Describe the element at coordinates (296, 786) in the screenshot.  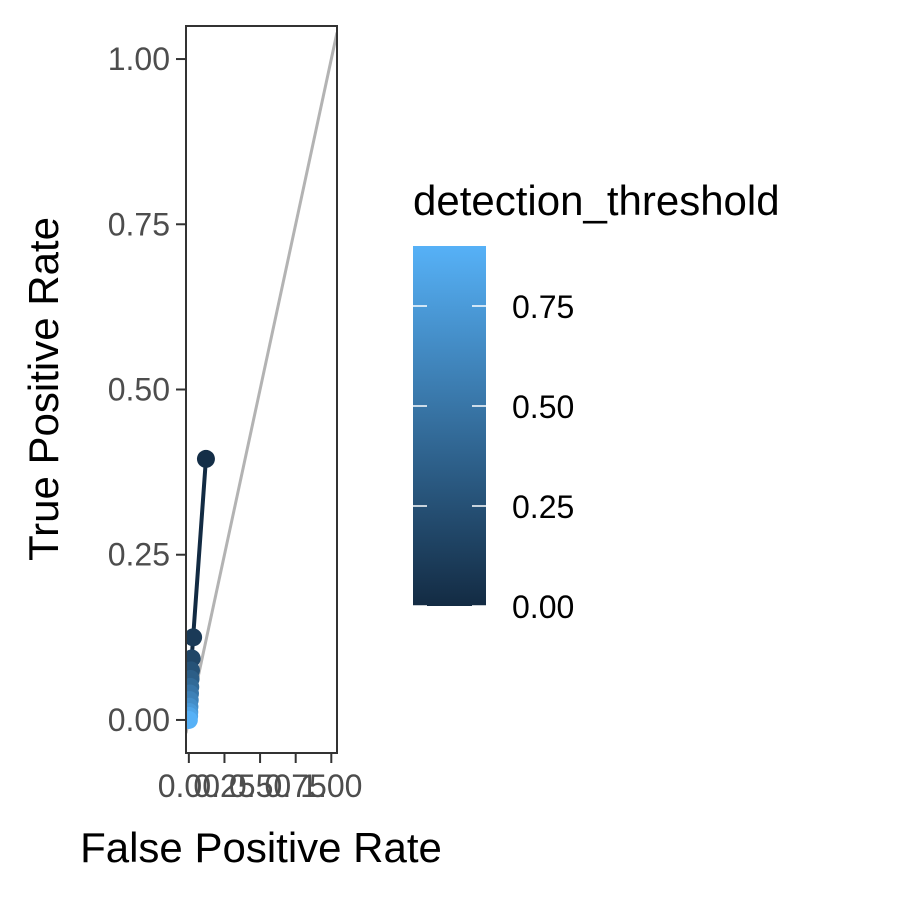
I see `x-tick-label: 0.75` at that location.